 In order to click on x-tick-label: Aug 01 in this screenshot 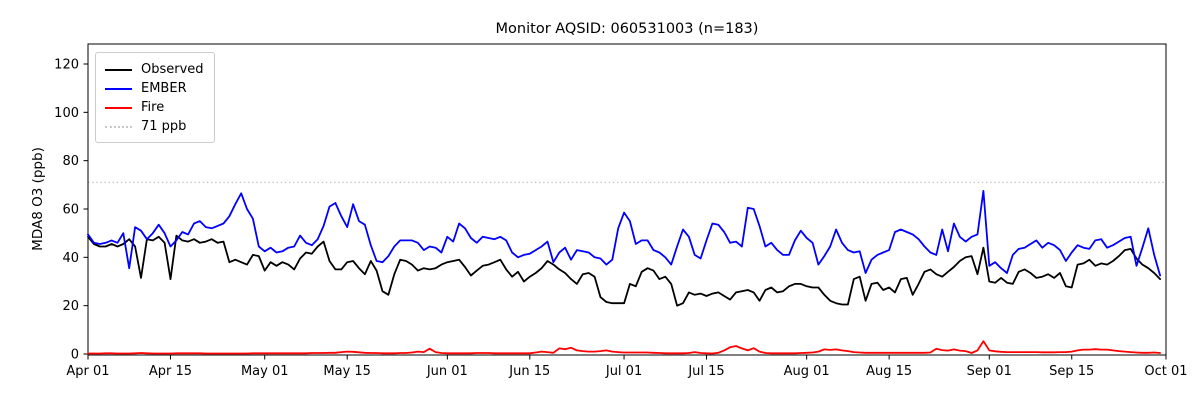, I will do `click(807, 371)`.